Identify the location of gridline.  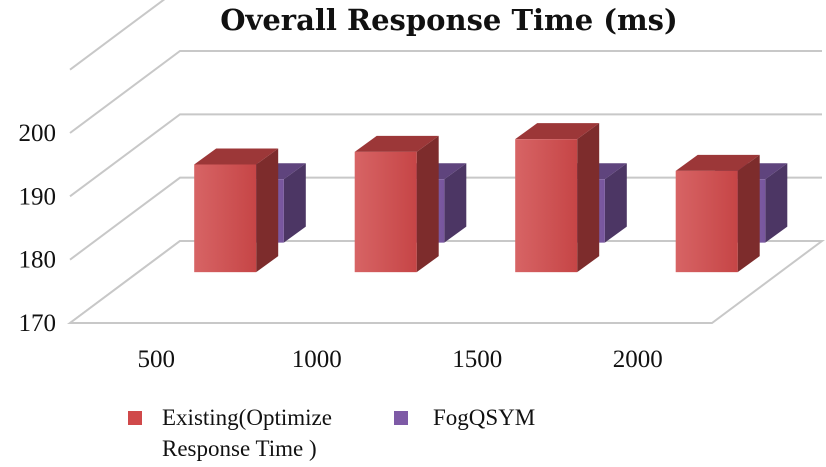
(117, 35).